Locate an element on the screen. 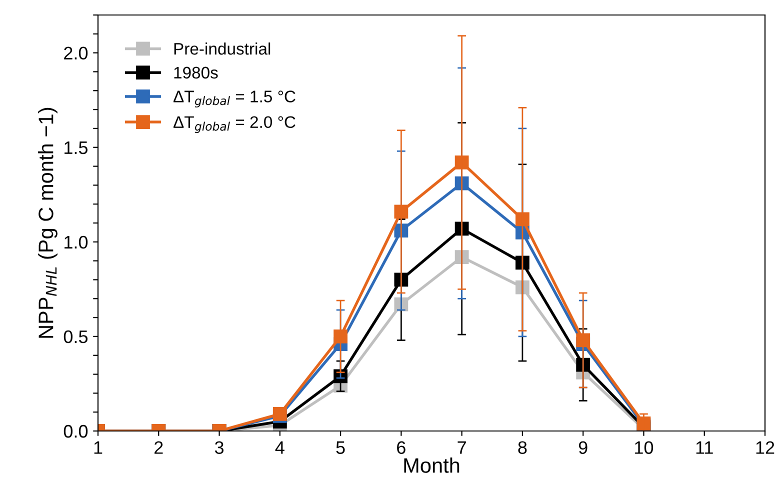 This screenshot has width=776, height=486. x-tick-label: 12 is located at coordinates (765, 447).